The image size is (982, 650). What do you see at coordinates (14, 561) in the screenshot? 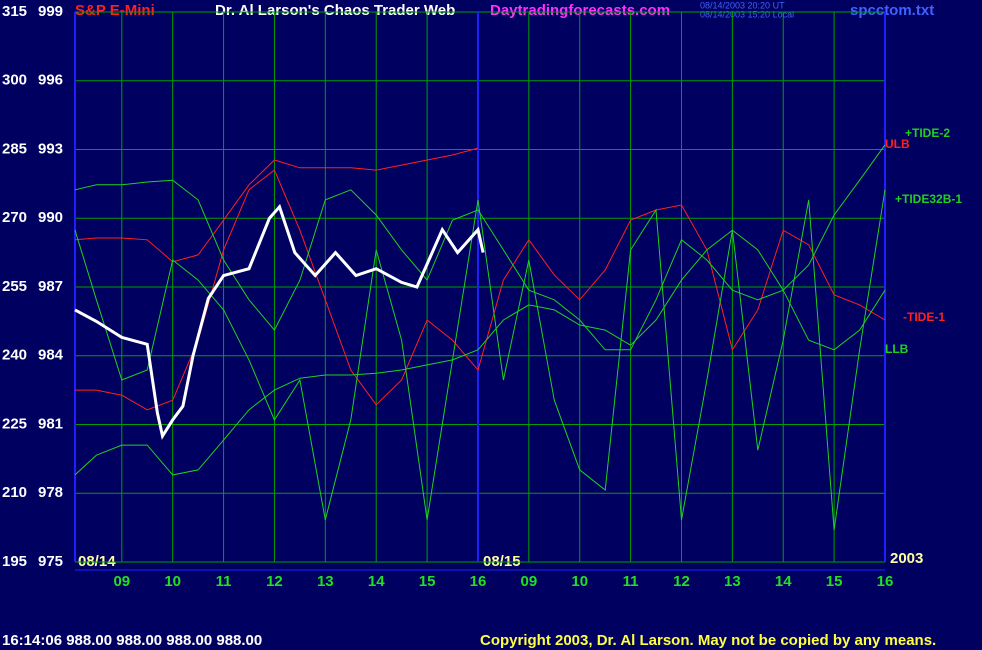
I see `y-tick-label: 195` at bounding box center [14, 561].